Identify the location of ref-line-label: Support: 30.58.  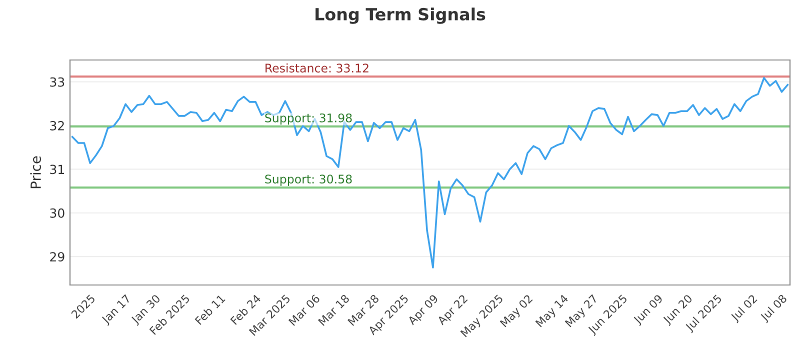
(308, 180).